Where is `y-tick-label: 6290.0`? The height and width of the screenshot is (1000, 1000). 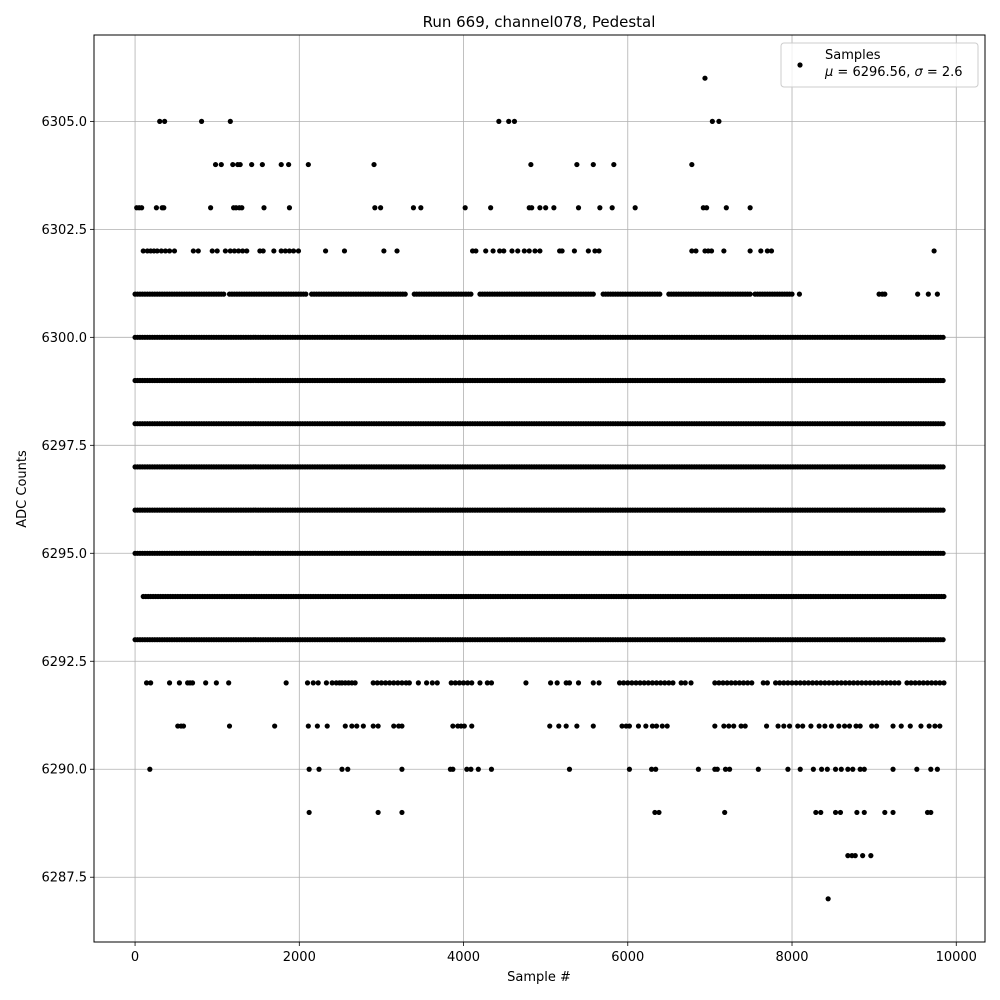 y-tick-label: 6290.0 is located at coordinates (65, 770).